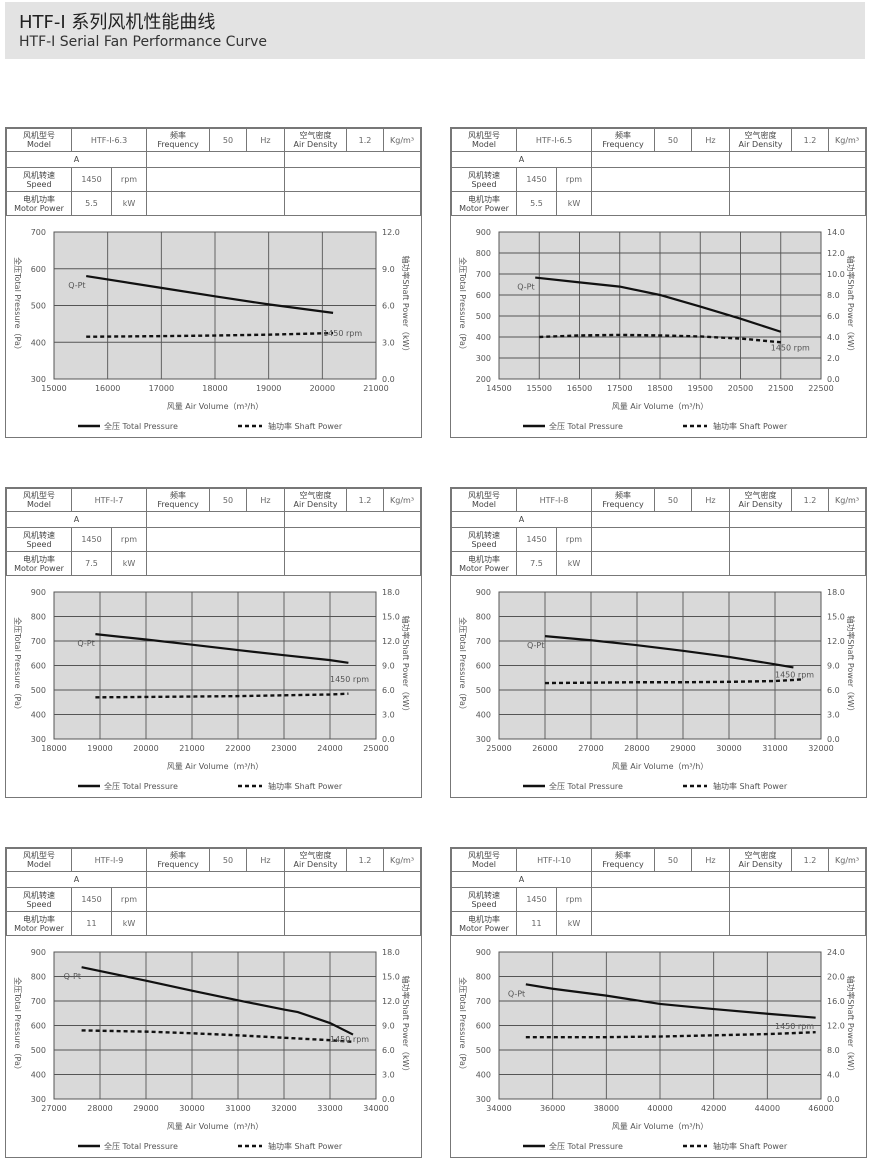  I want to click on x-tick-label: 21000, so click(375, 388).